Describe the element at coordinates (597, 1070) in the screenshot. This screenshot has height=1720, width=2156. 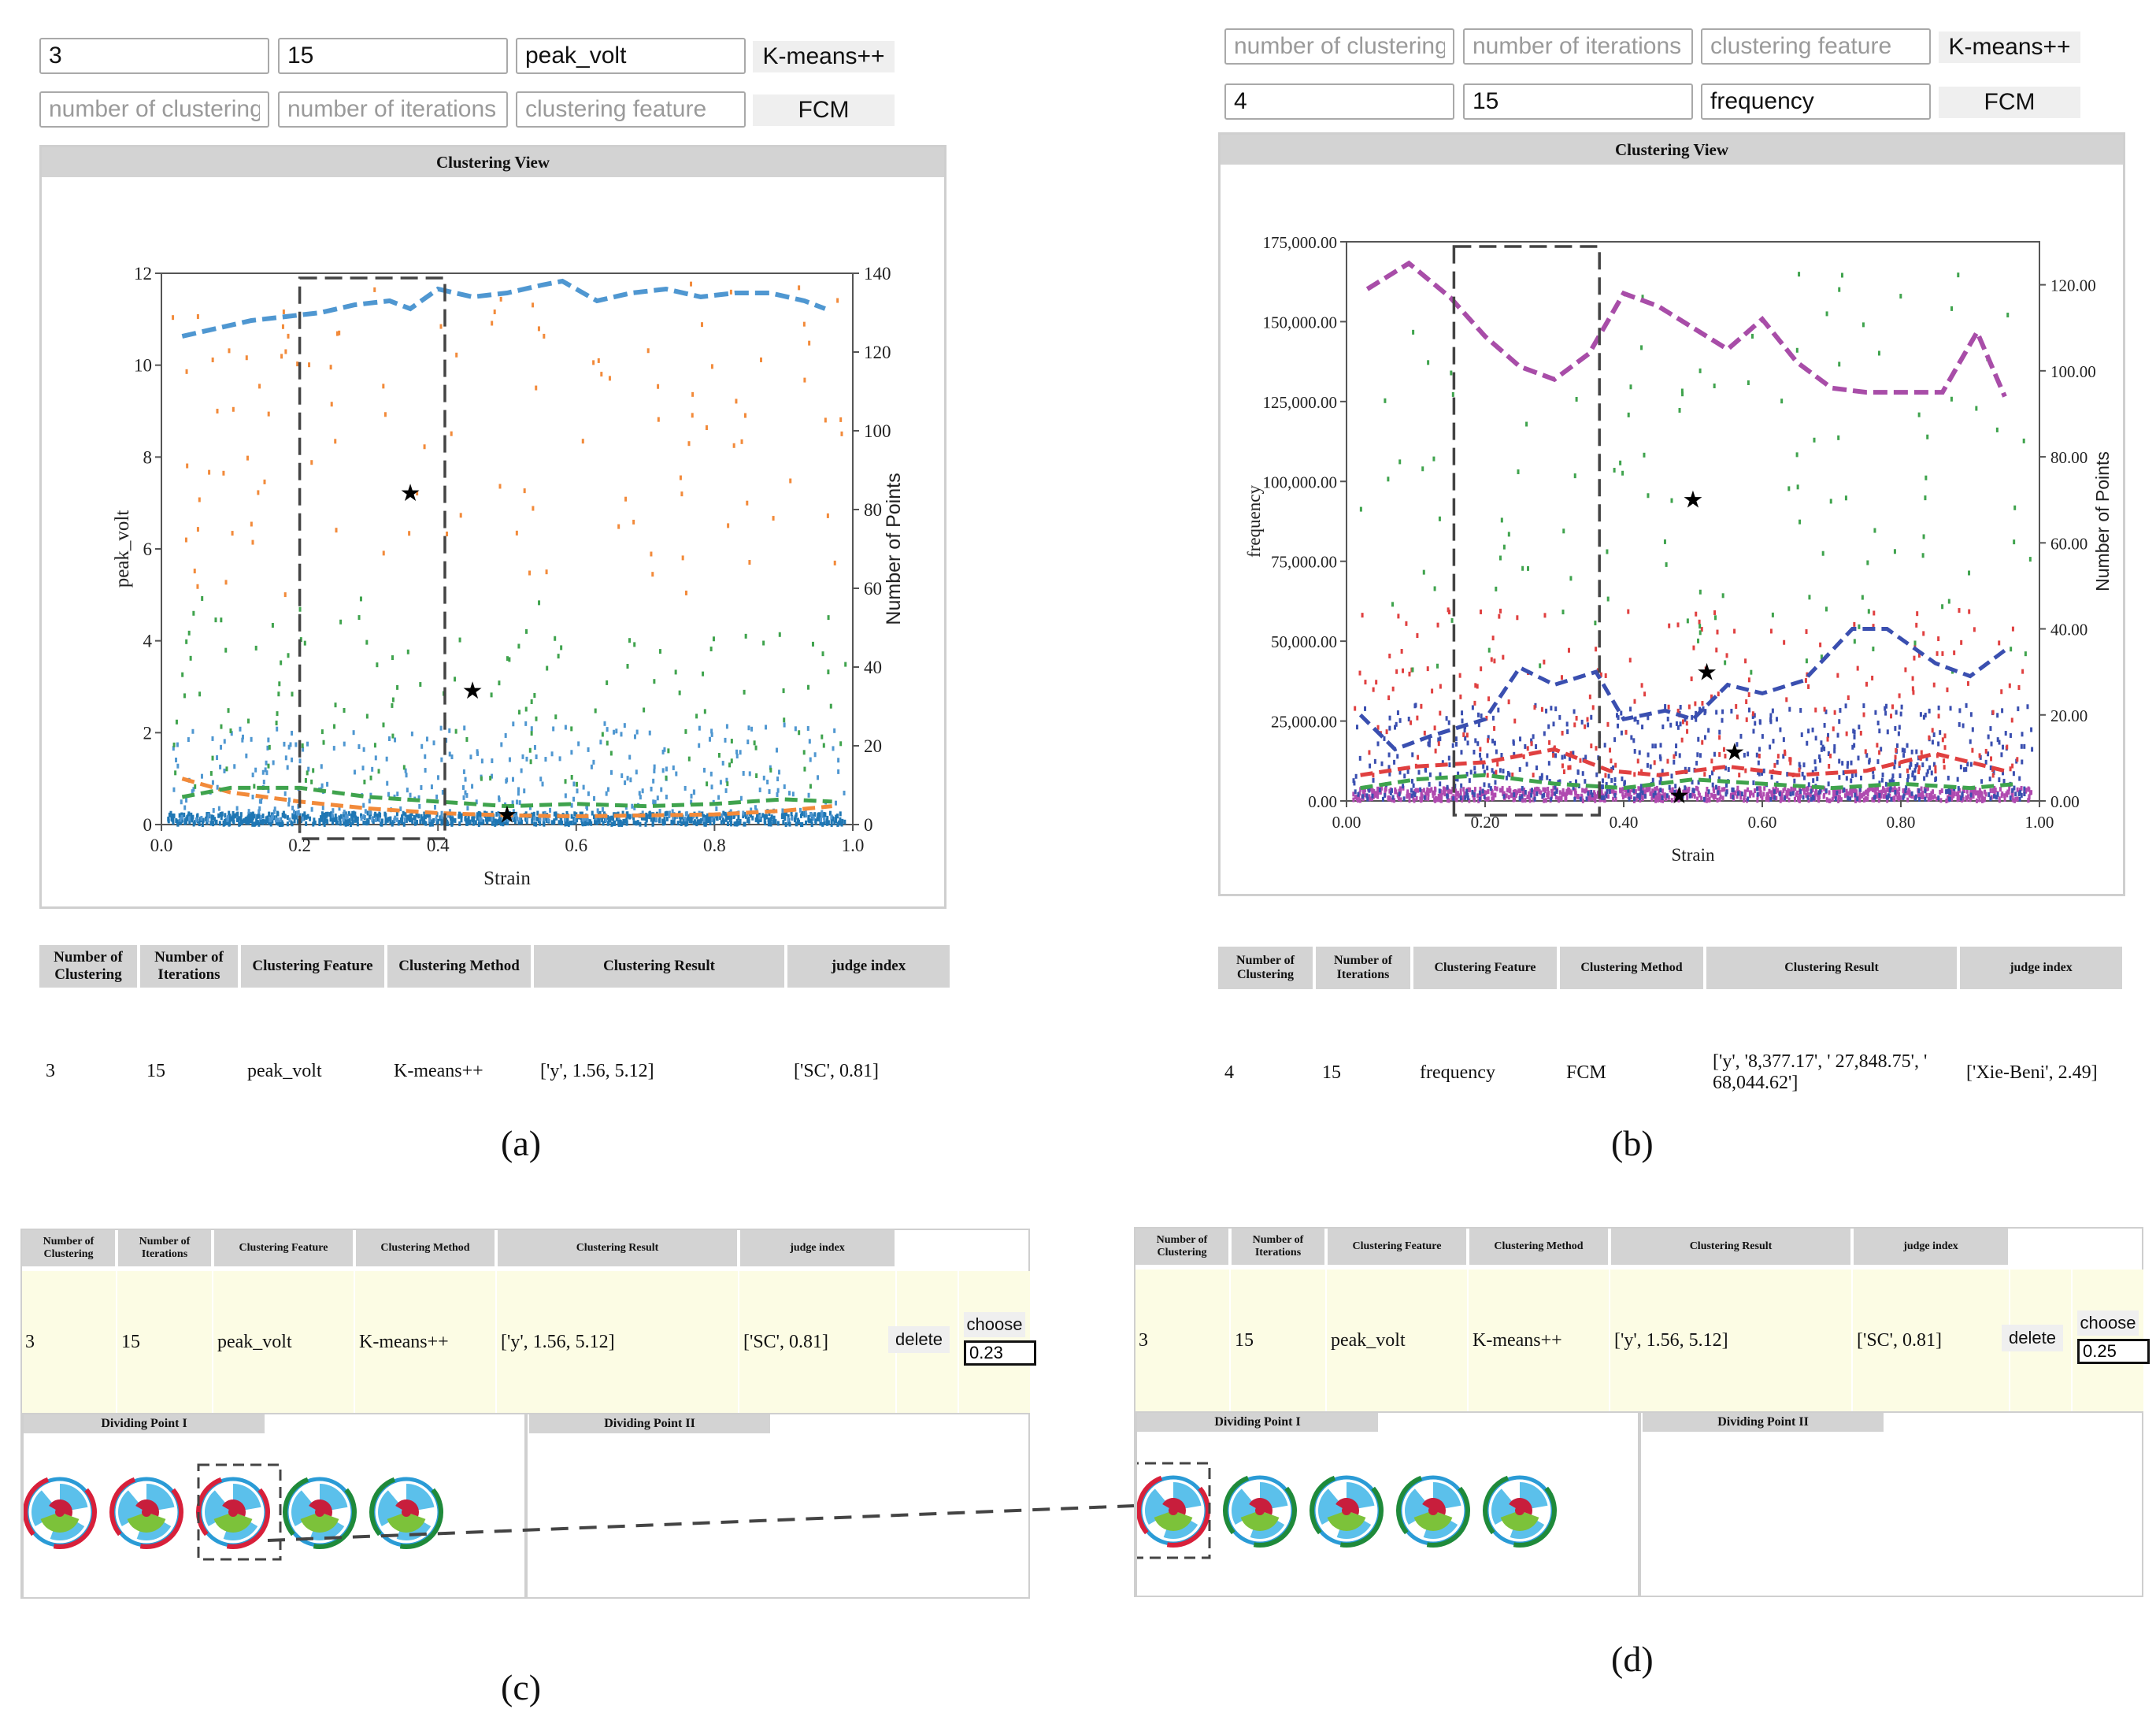
I see `panel-a-cell-4: ['y', 1.56, 5.12]` at that location.